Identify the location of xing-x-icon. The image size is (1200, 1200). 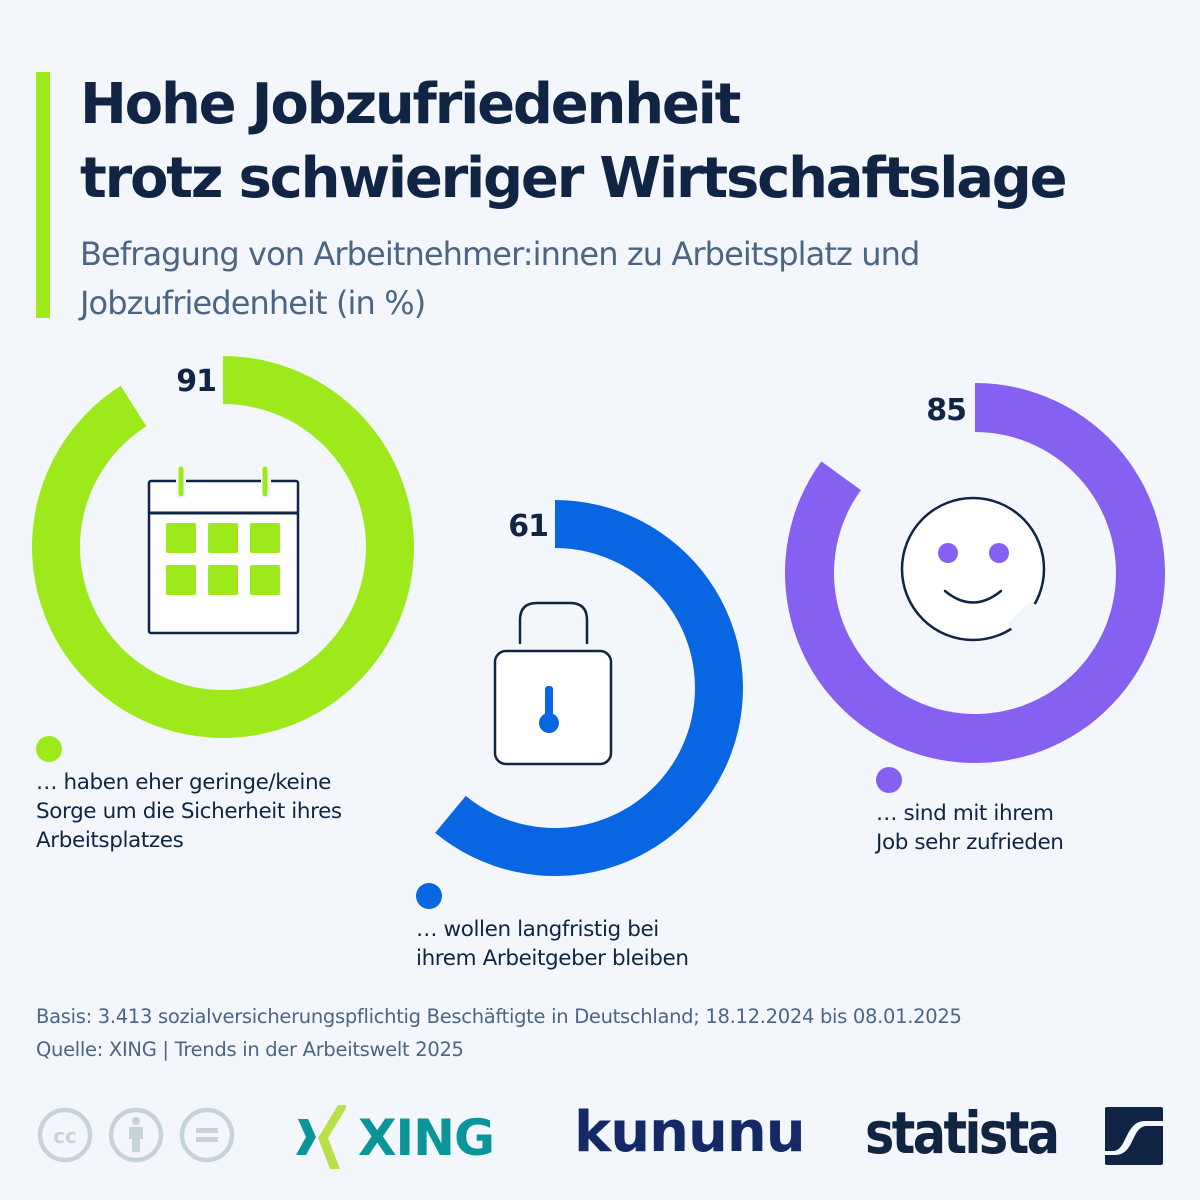
(321, 1137).